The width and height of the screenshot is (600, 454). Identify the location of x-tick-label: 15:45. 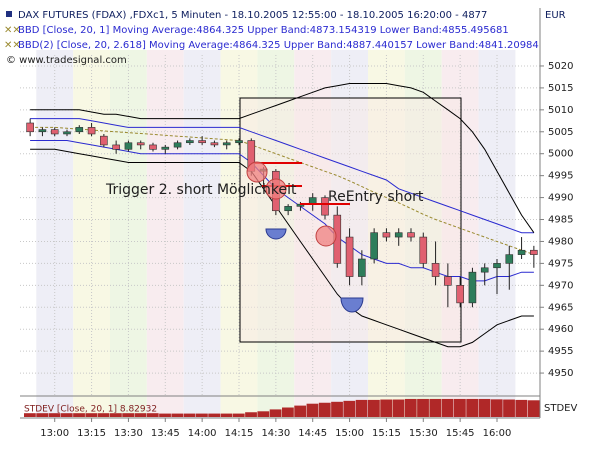
(460, 433).